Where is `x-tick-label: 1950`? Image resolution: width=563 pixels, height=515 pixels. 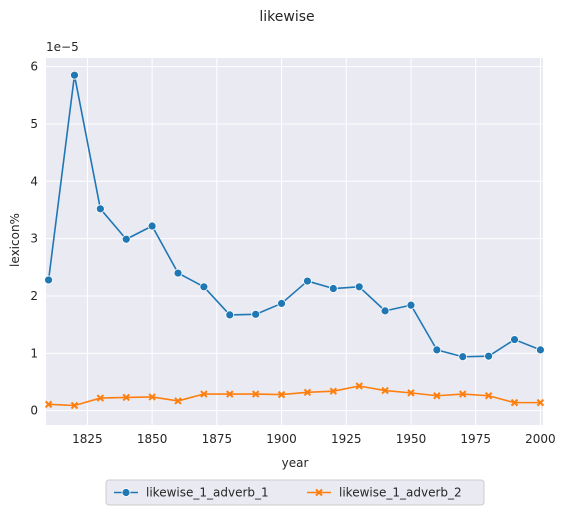
x-tick-label: 1950 is located at coordinates (411, 439).